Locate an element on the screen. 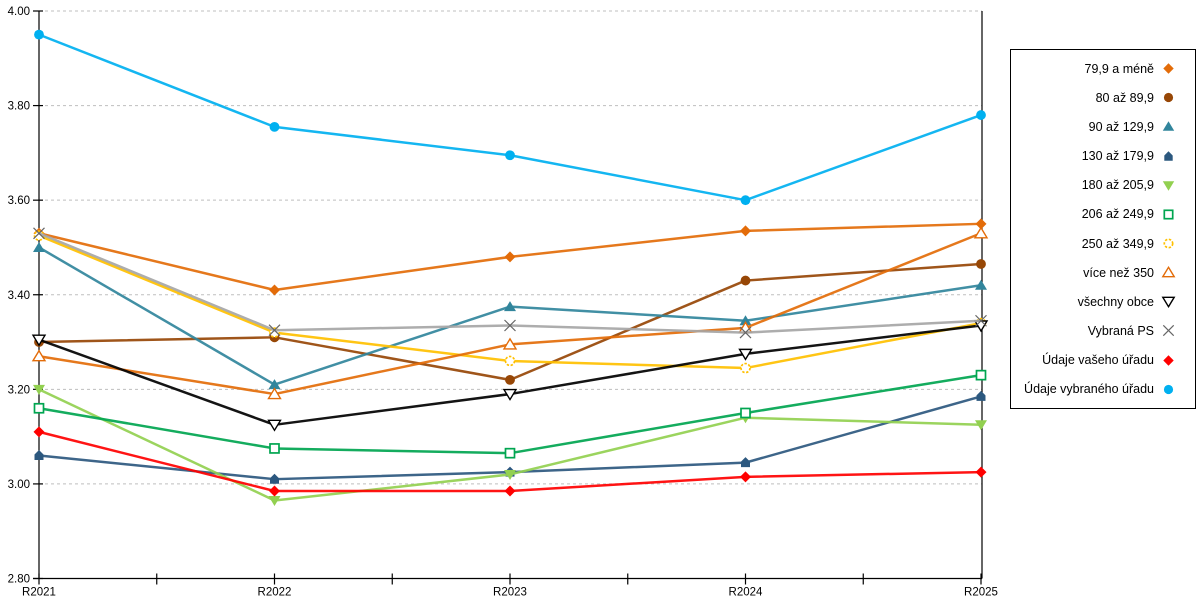 Image resolution: width=1200 pixels, height=600 pixels. y-tick-label: 4.00 is located at coordinates (19, 12).